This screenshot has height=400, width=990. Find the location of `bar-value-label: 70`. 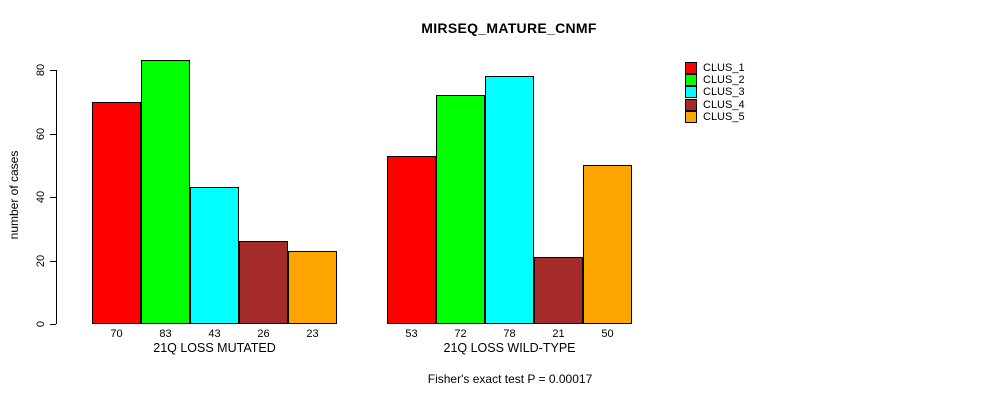

bar-value-label: 70 is located at coordinates (116, 334).